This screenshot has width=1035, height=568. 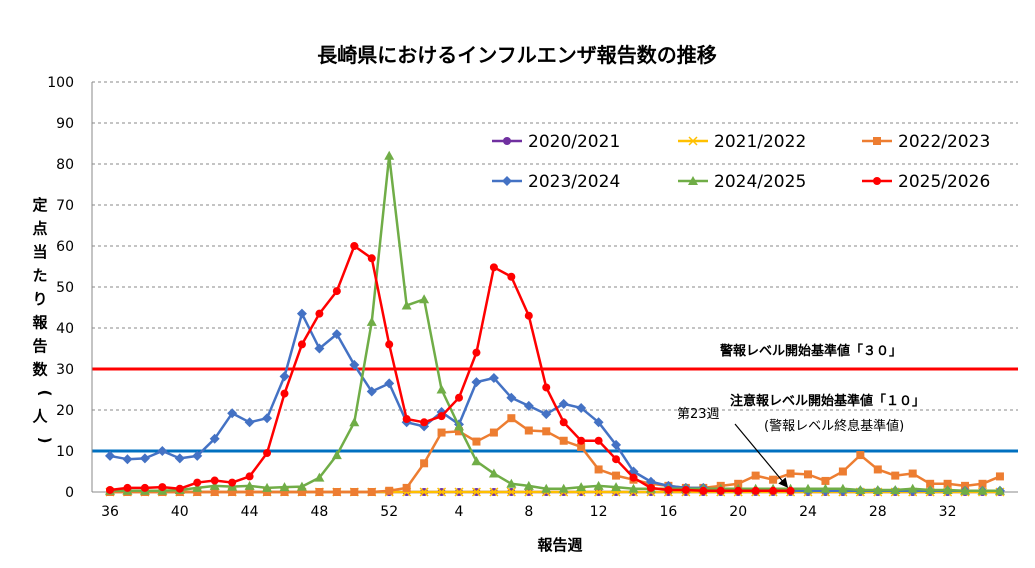 What do you see at coordinates (738, 512) in the screenshot?
I see `x-tick-label: 20` at bounding box center [738, 512].